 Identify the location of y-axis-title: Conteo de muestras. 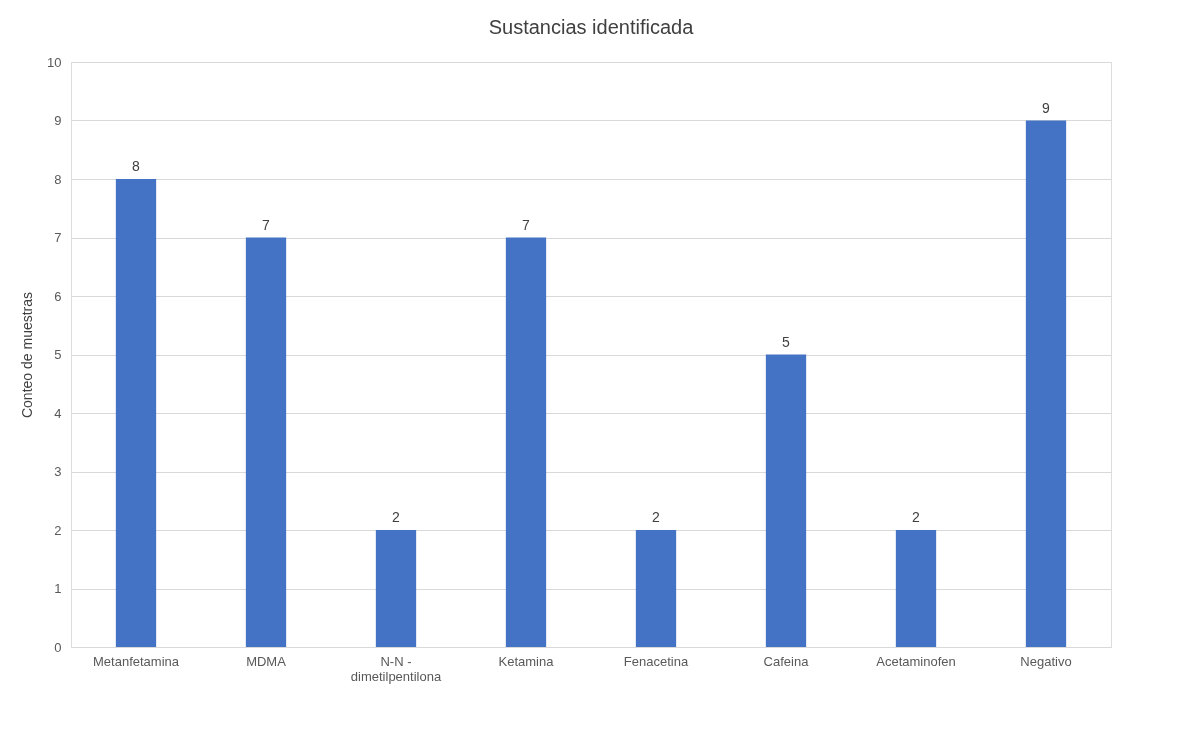
(27, 355).